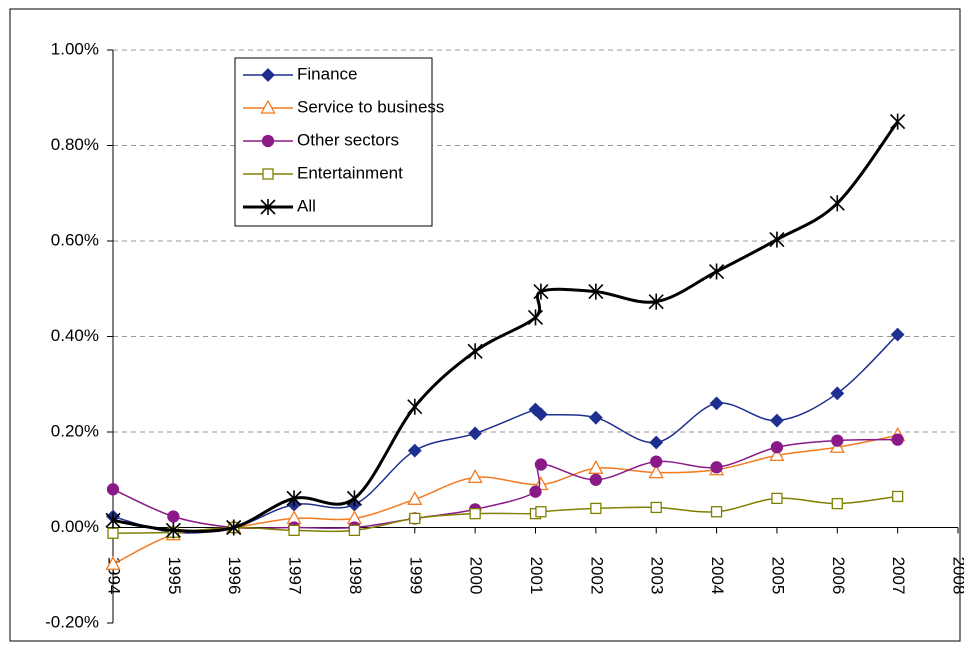 This screenshot has height=650, width=964. I want to click on x-tick-label: 1995, so click(174, 576).